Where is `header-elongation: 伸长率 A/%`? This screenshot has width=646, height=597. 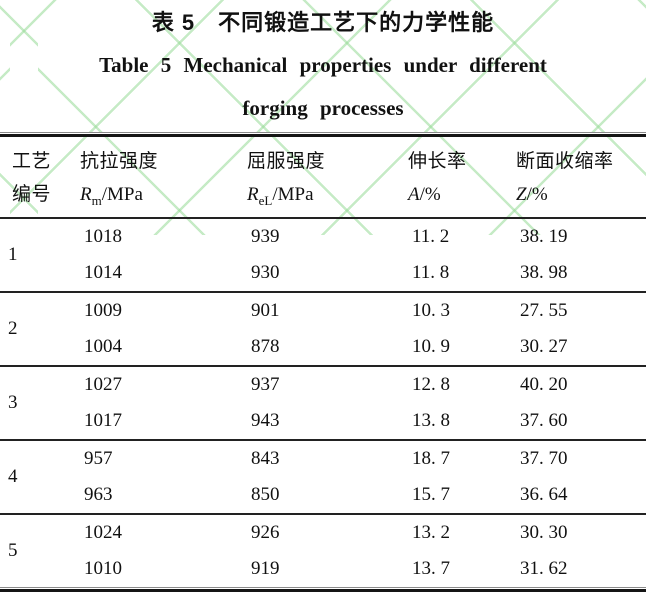
header-elongation: 伸长率 A/% is located at coordinates (437, 178).